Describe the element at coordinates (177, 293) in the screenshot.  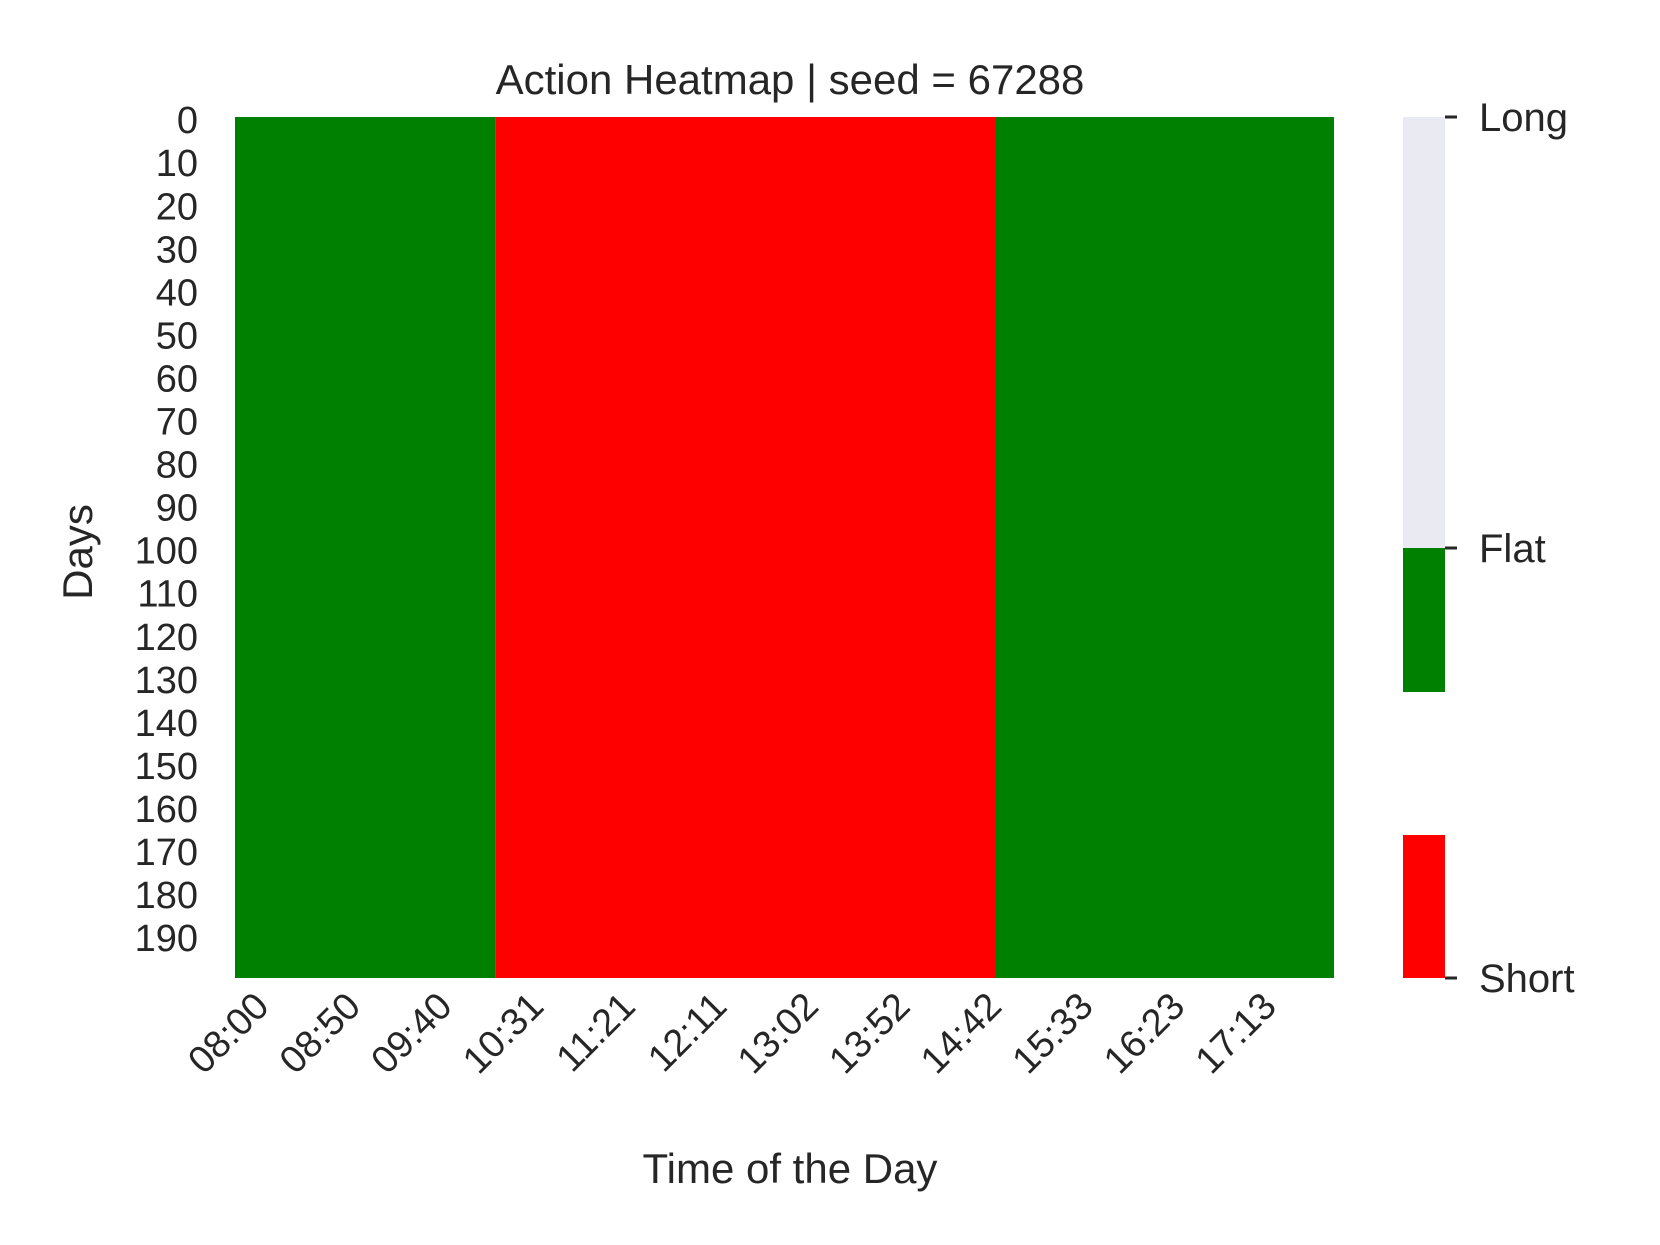
I see `y-tick-label: 40` at that location.